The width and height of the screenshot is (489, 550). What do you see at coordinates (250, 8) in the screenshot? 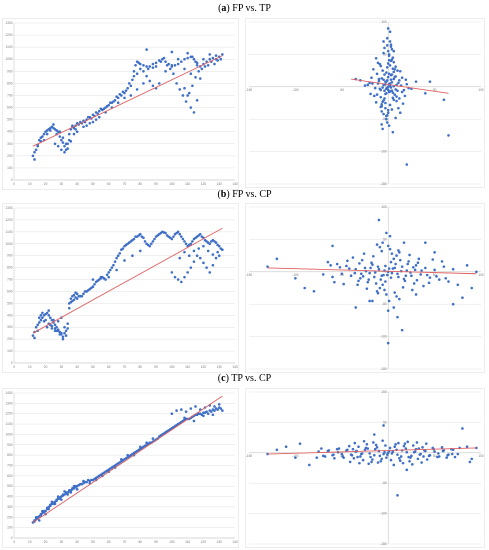
I see `panel-caption-a: FP vs. TP` at bounding box center [250, 8].